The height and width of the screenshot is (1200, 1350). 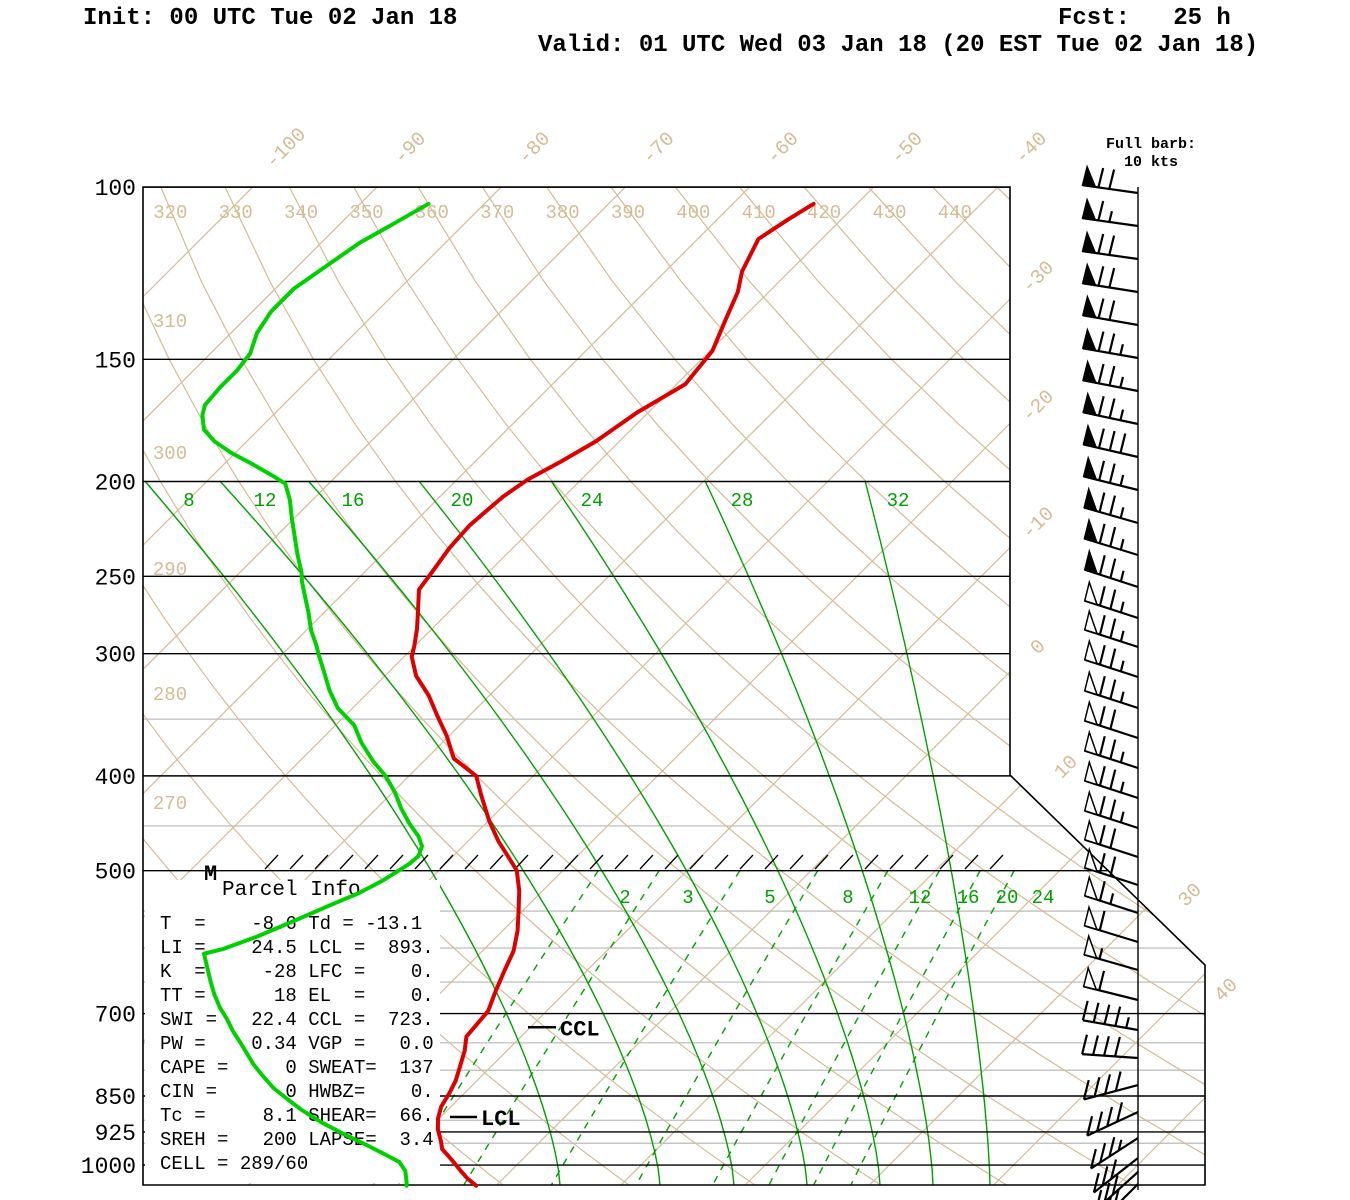 I want to click on svg-text: K = -28 LFC = 0., so click(x=297, y=972).